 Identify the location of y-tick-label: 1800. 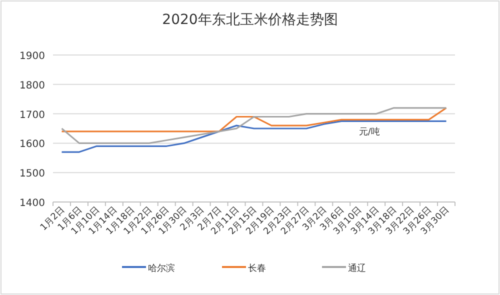
(32, 86).